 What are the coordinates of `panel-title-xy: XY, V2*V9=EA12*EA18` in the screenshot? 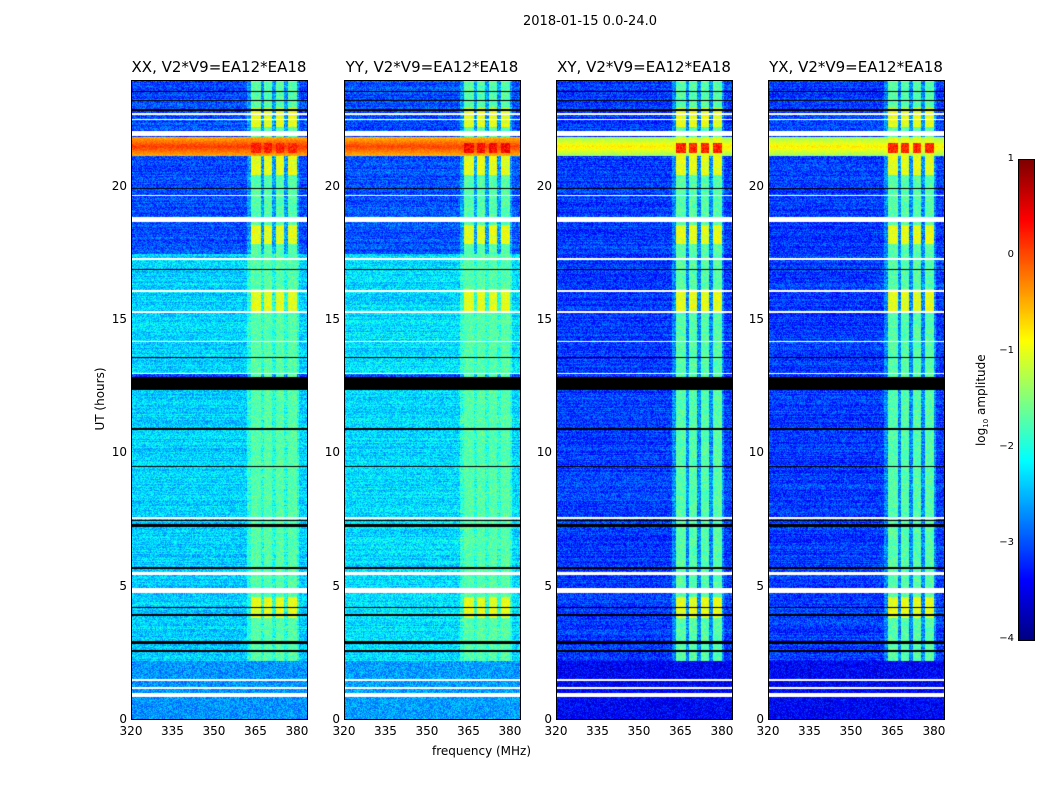 It's located at (644, 67).